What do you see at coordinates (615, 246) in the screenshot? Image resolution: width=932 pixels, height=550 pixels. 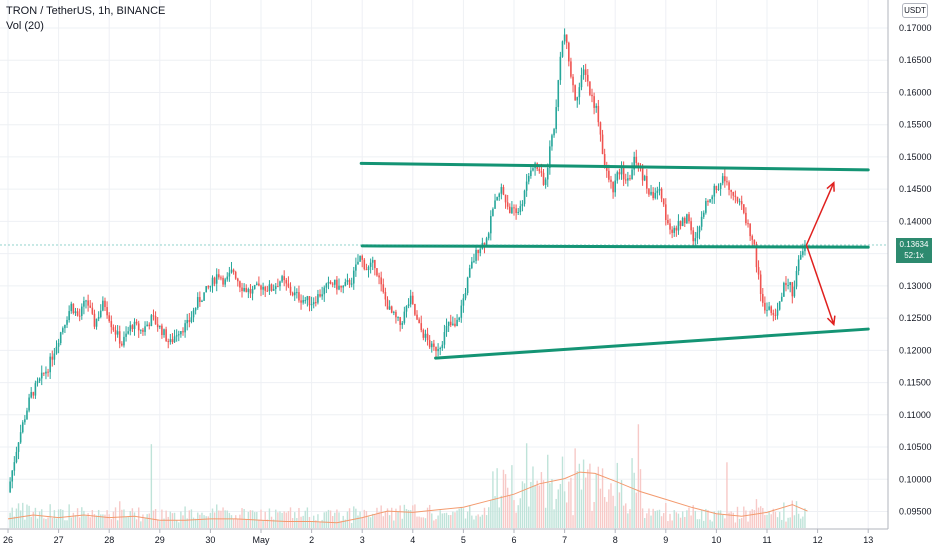 I see `middle-level-line` at bounding box center [615, 246].